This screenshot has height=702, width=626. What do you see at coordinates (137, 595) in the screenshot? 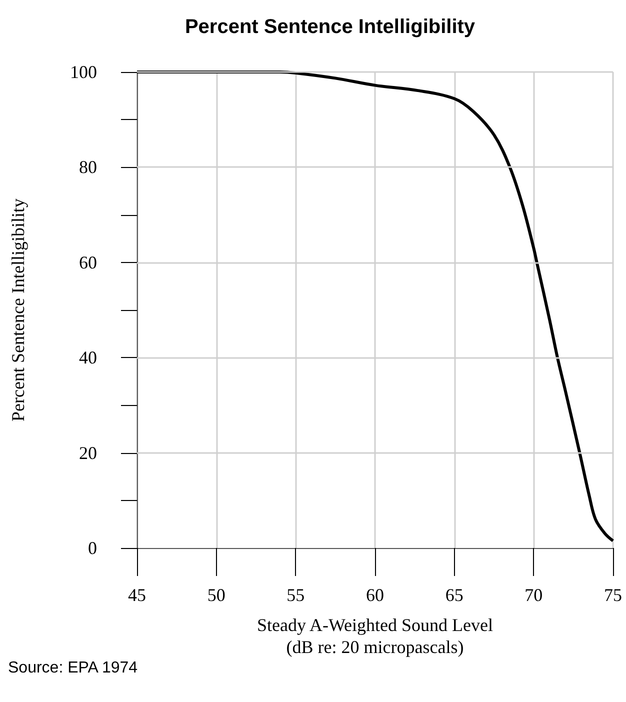
I see `x-tick-label: 45` at bounding box center [137, 595].